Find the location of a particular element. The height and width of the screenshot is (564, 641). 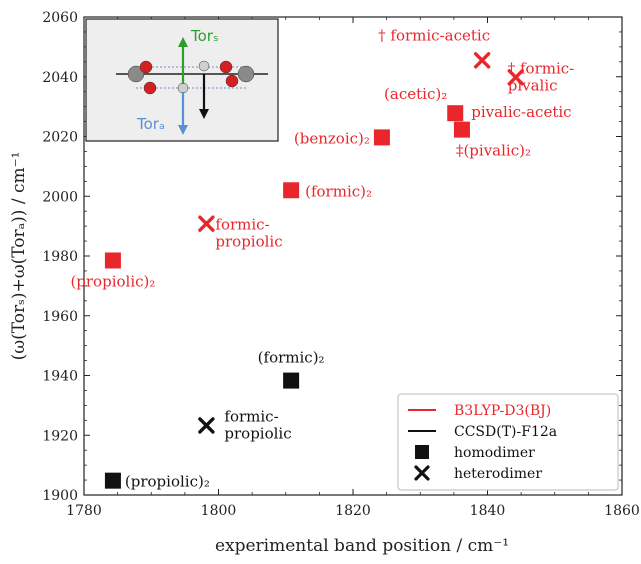

point-label: ‡(pivalic)₂ is located at coordinates (493, 151).